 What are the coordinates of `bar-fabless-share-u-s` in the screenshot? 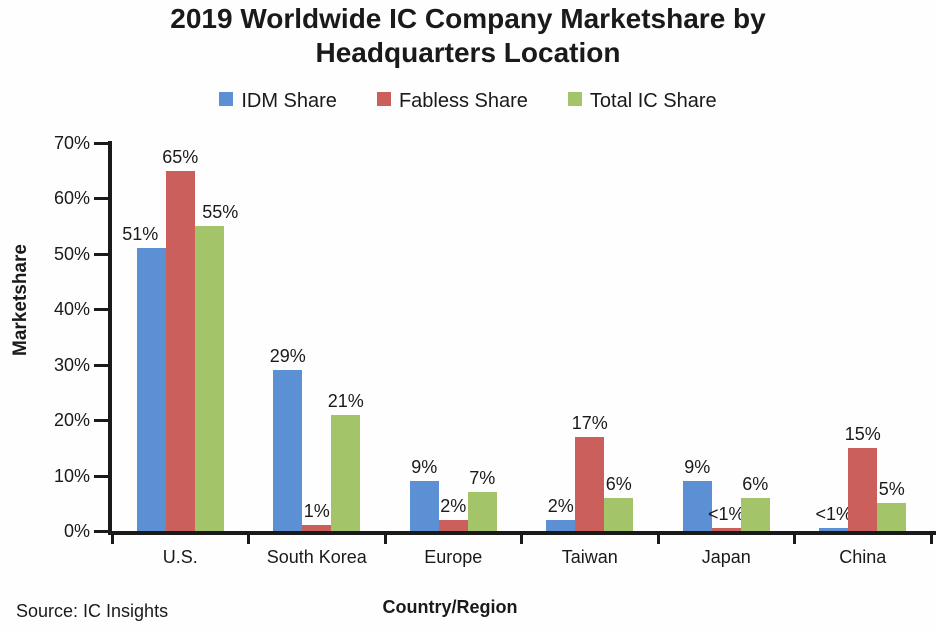 It's located at (180, 351).